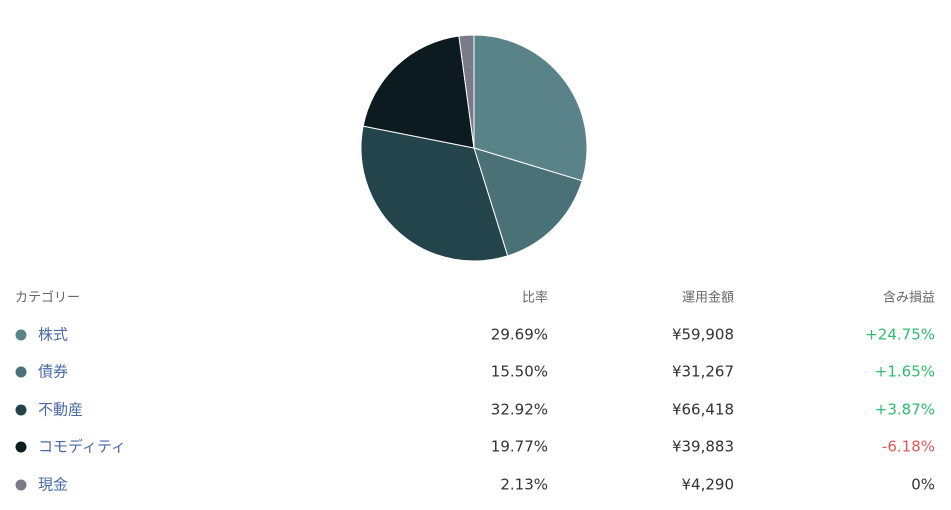  What do you see at coordinates (535, 298) in the screenshot?
I see `header-ratio: 比率` at bounding box center [535, 298].